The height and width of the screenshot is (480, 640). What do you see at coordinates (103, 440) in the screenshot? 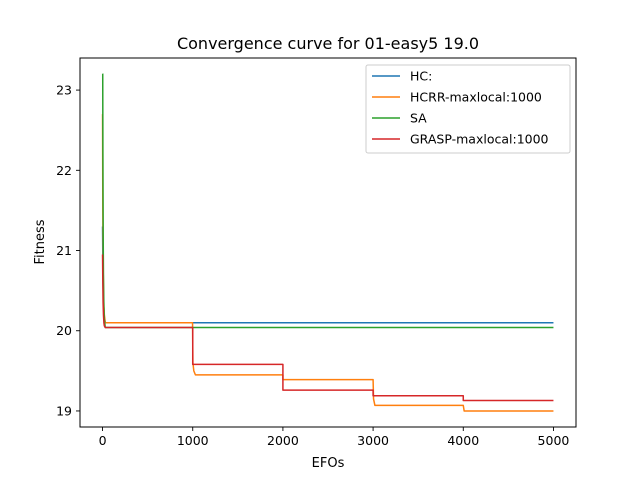
I see `x-tick-label: 0` at bounding box center [103, 440].